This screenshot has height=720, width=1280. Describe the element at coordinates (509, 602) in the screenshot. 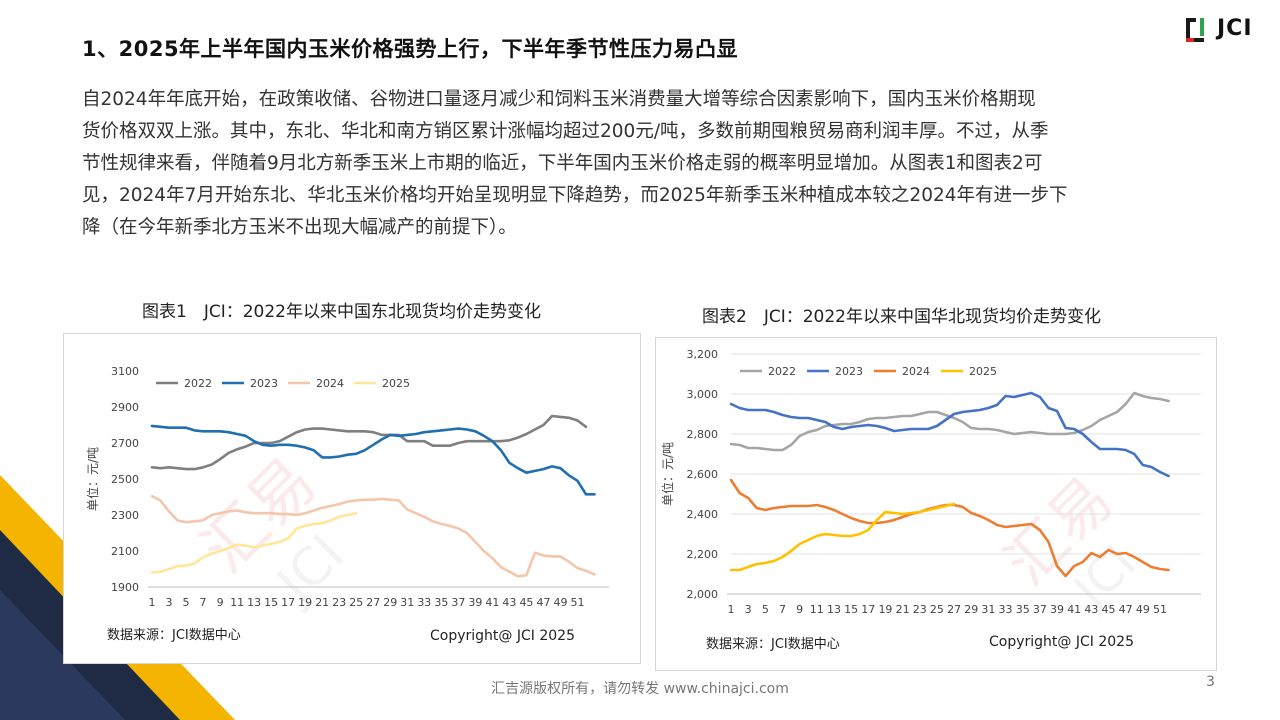

I see `chart1-xtick: 43` at that location.